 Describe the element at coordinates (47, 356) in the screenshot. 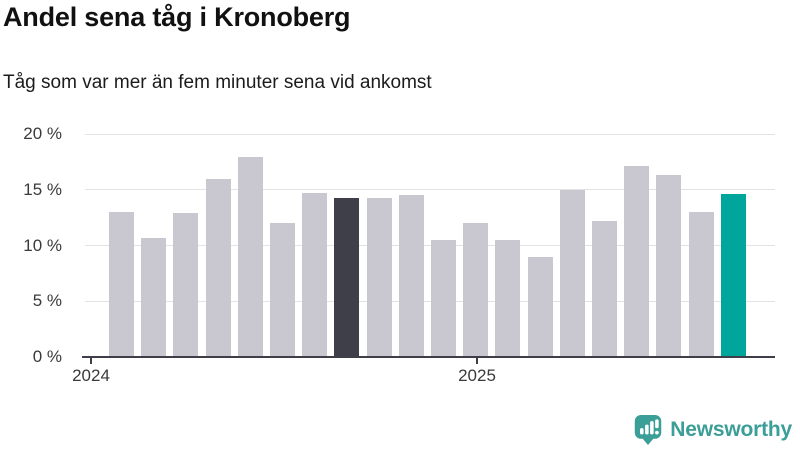

I see `y-tick-label: 0 %` at that location.